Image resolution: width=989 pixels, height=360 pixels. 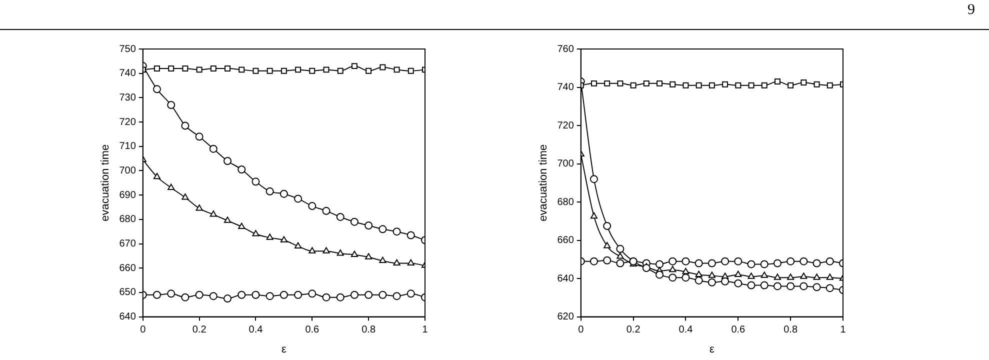 What do you see at coordinates (971, 10) in the screenshot?
I see `text: 9` at bounding box center [971, 10].